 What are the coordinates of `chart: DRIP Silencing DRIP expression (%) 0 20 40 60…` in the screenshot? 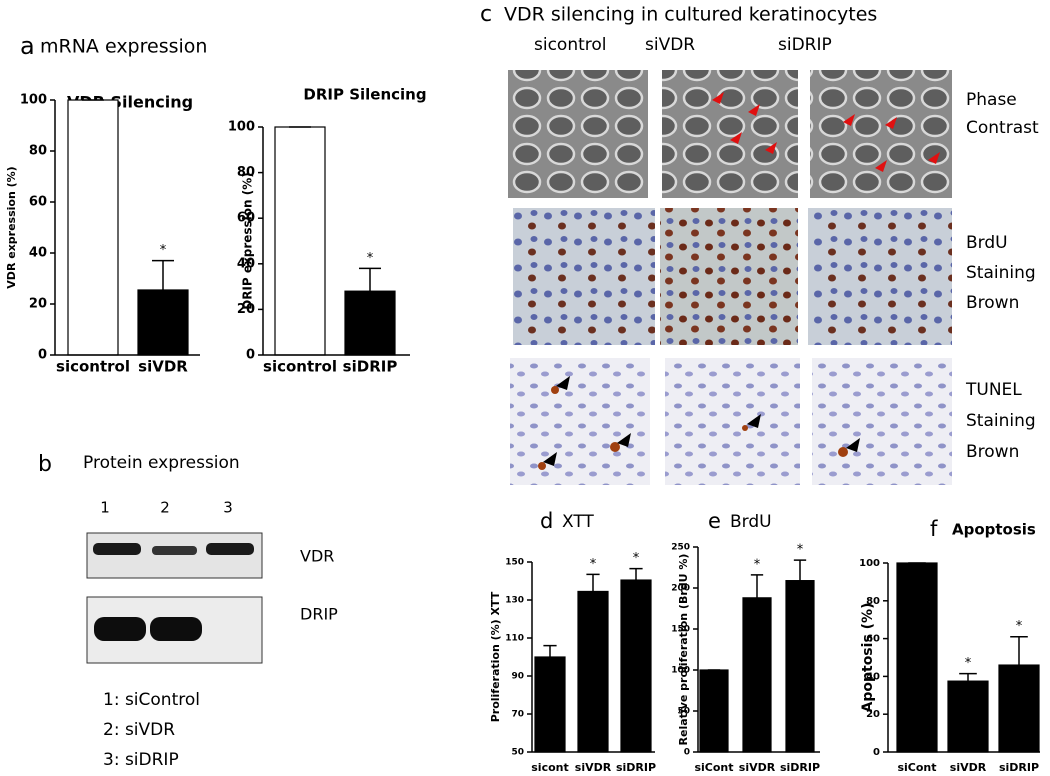 It's located at (327, 231).